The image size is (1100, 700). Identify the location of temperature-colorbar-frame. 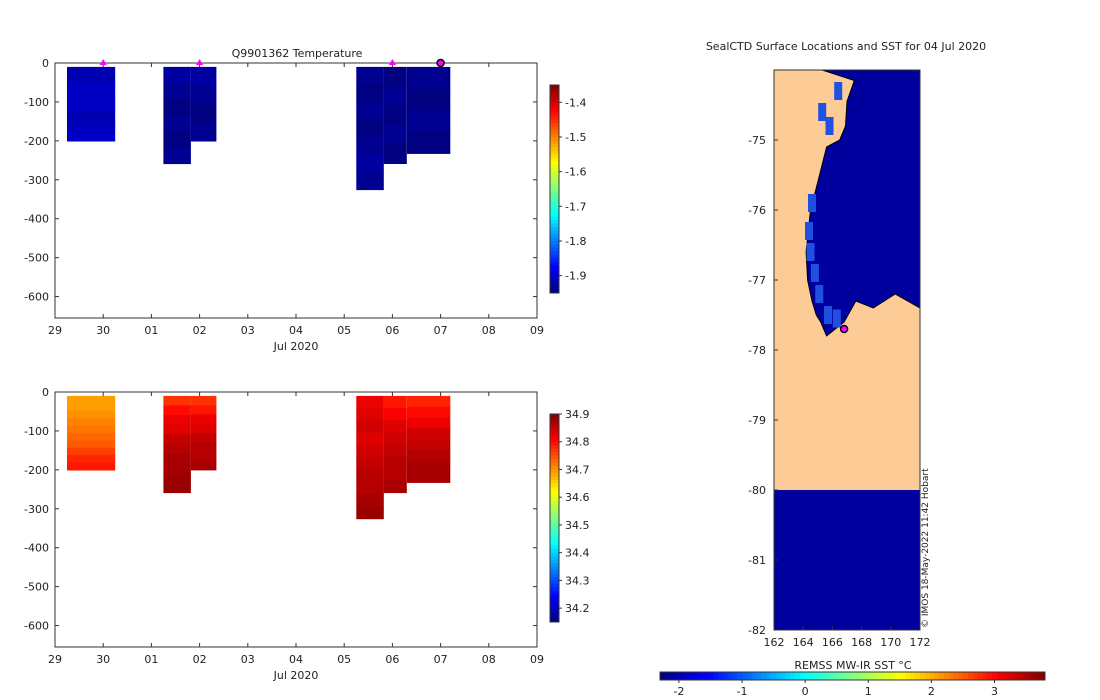
(554, 189).